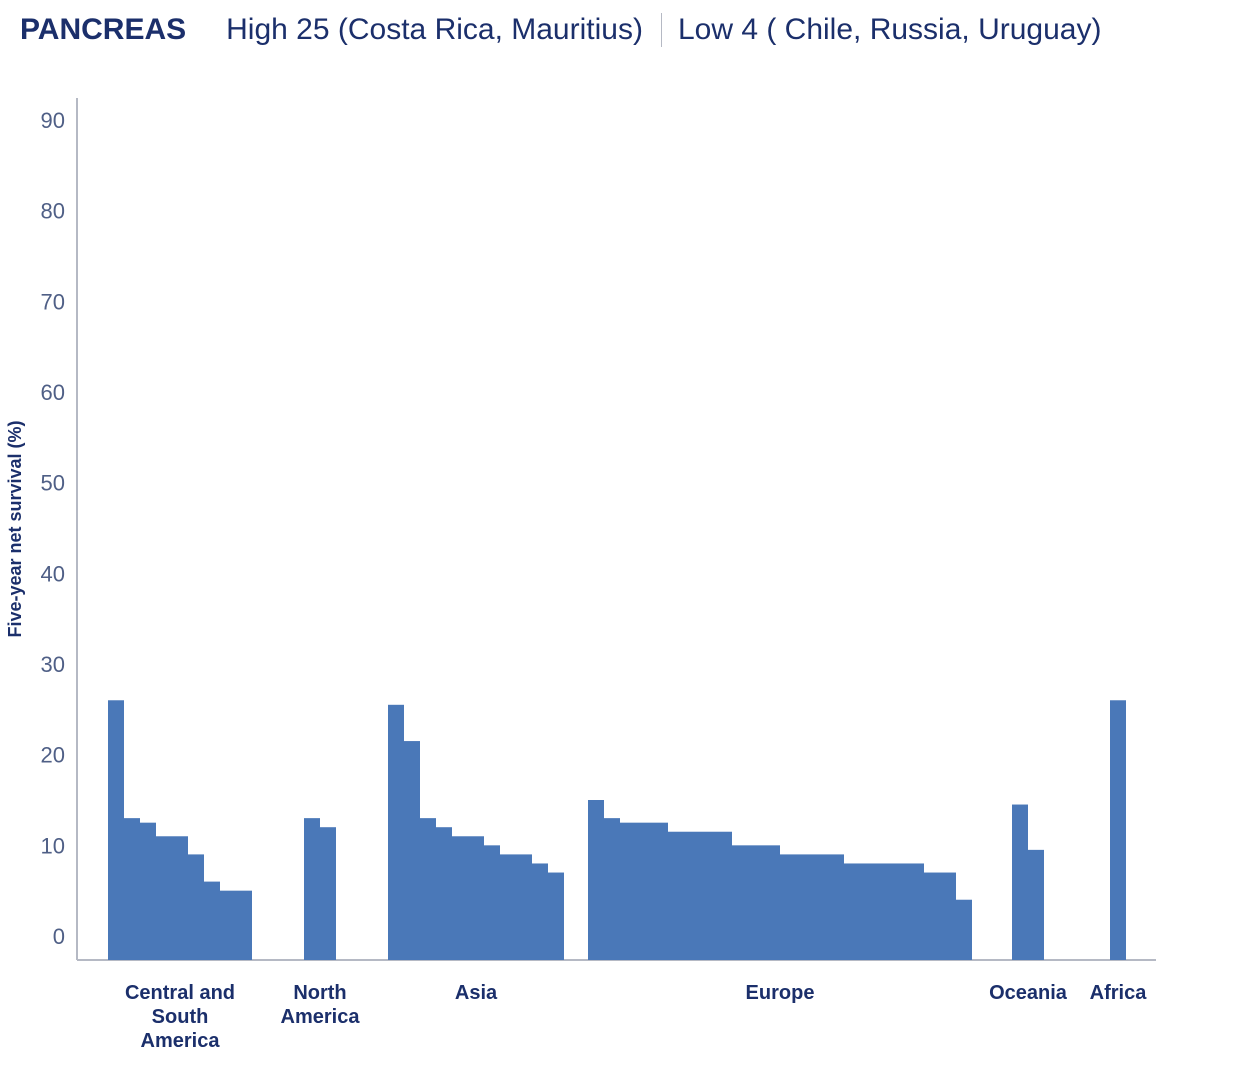 Image resolution: width=1258 pixels, height=1072 pixels. I want to click on y-tick-label: 30, so click(53, 664).